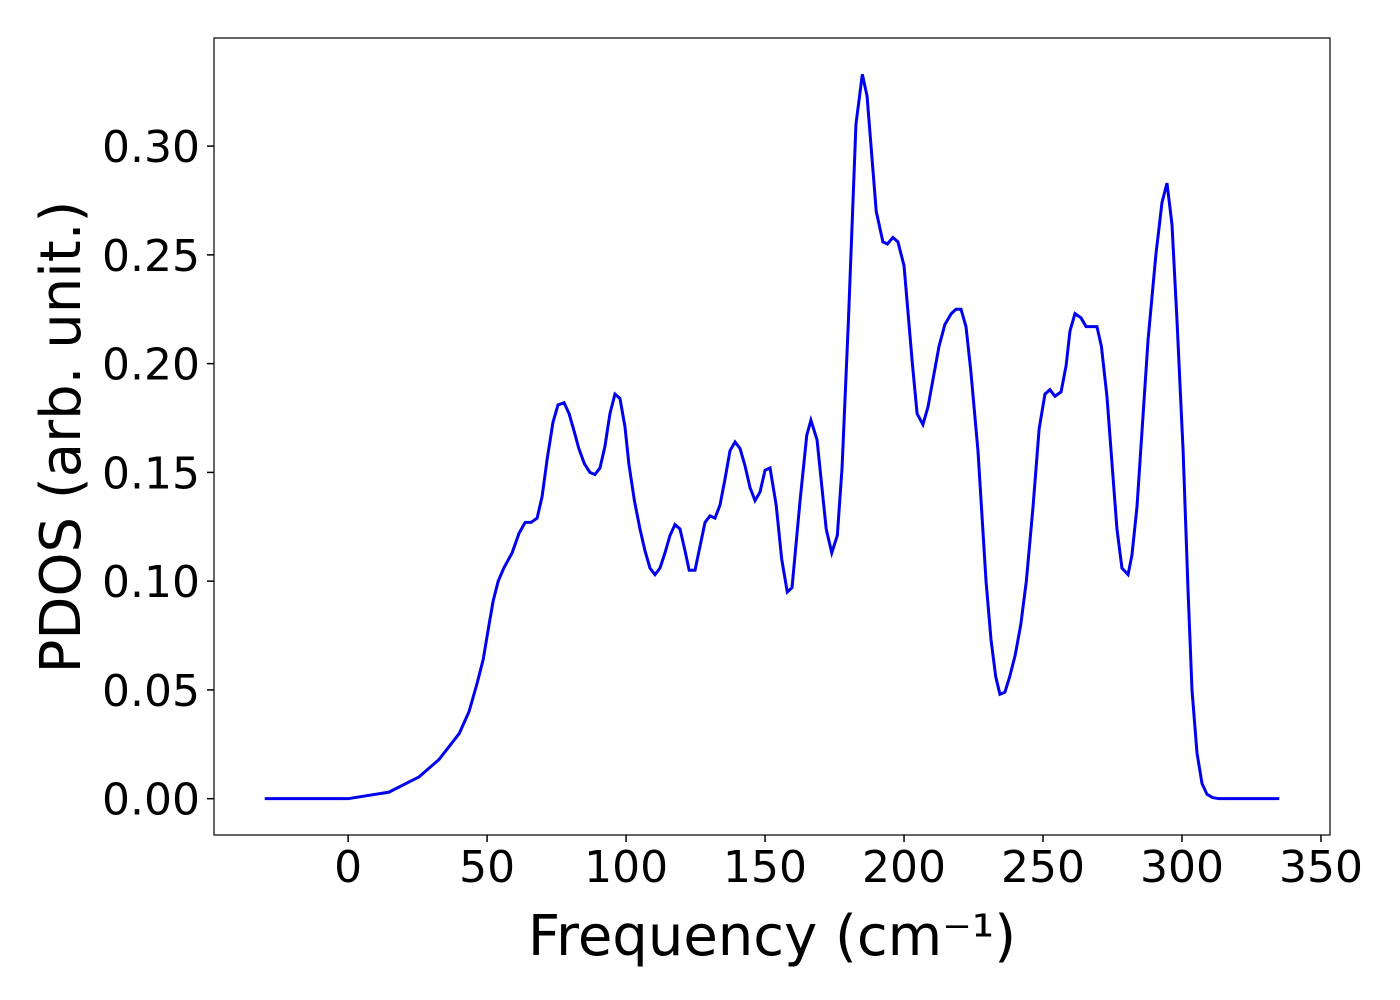 This screenshot has width=1400, height=1000. What do you see at coordinates (765, 867) in the screenshot?
I see `x-tick-label: 150` at bounding box center [765, 867].